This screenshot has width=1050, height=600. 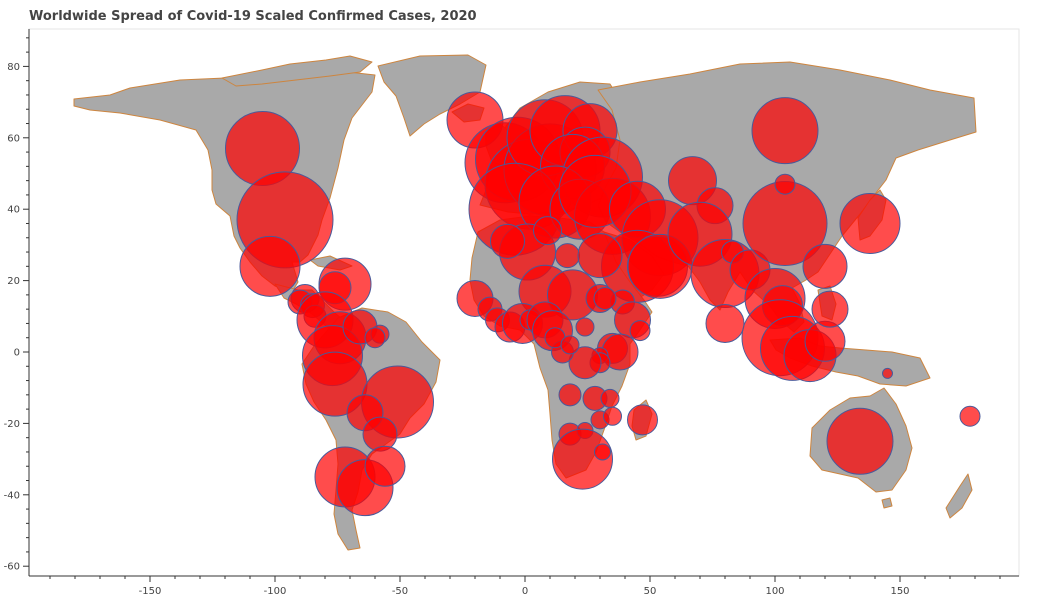 I want to click on land-arctic-islands, so click(x=297, y=71).